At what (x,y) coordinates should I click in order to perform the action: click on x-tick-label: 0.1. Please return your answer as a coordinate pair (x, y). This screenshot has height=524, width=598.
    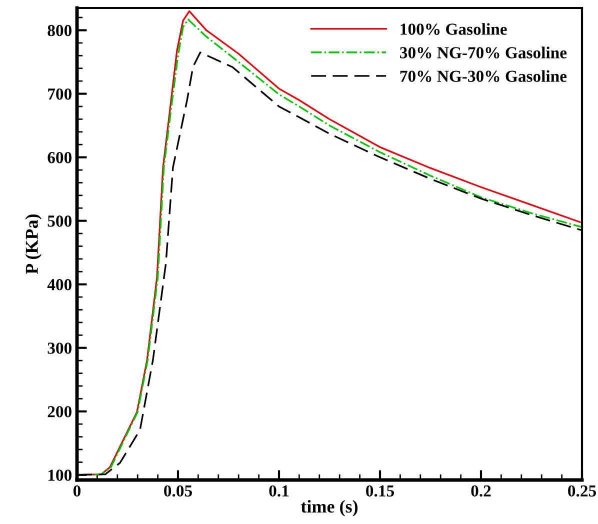
    Looking at the image, I should click on (279, 491).